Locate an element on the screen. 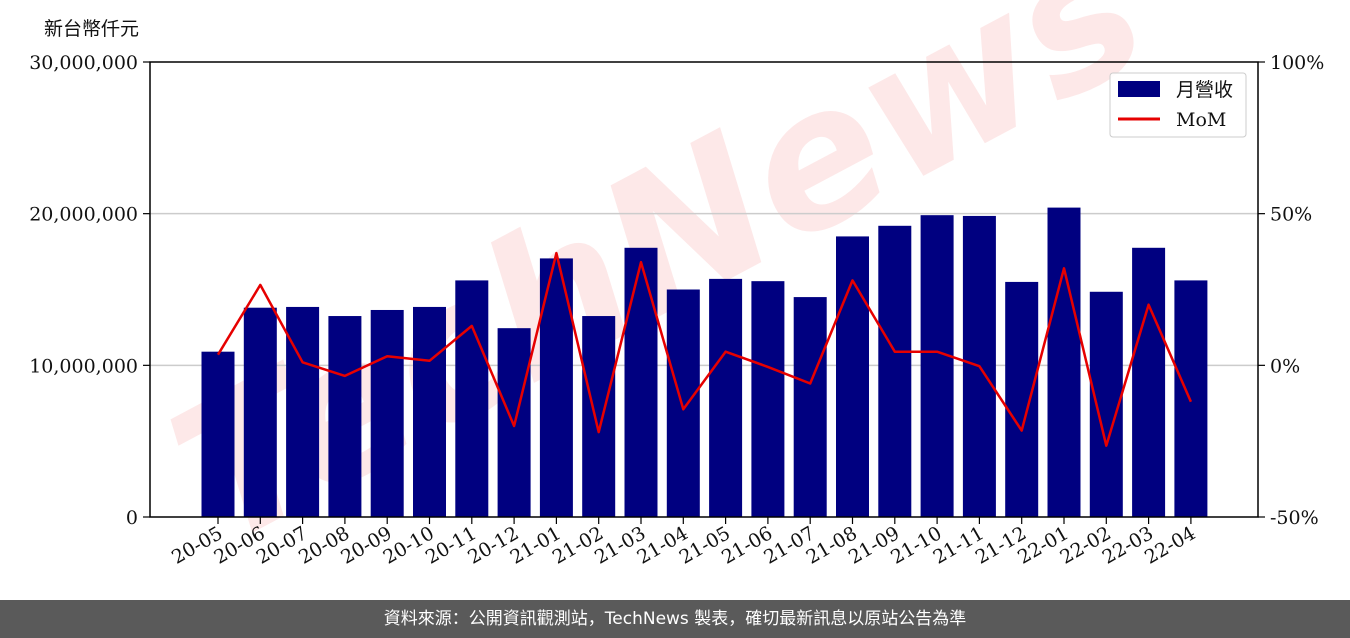  left-axis-tick-label: 20,000,000 is located at coordinates (83, 215).